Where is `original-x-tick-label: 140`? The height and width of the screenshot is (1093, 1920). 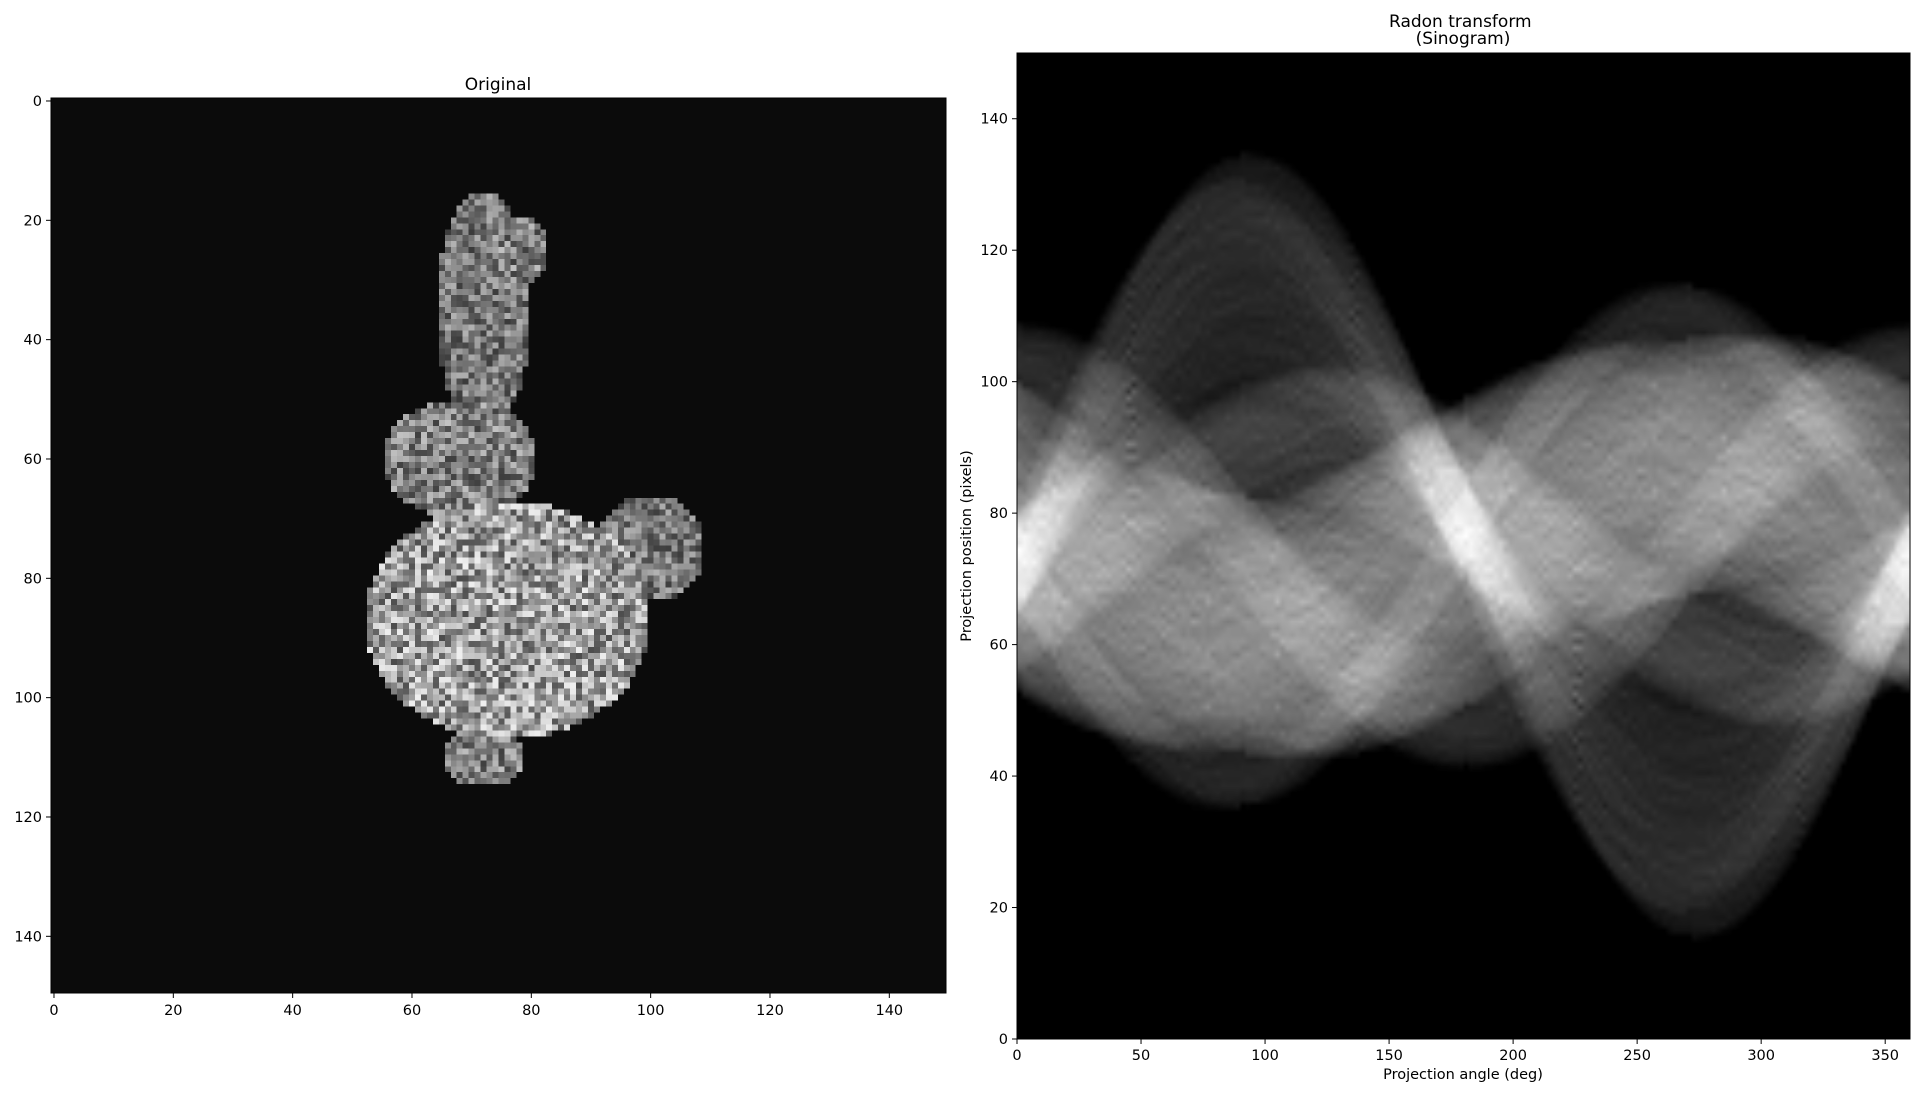
original-x-tick-label: 140 is located at coordinates (889, 1011).